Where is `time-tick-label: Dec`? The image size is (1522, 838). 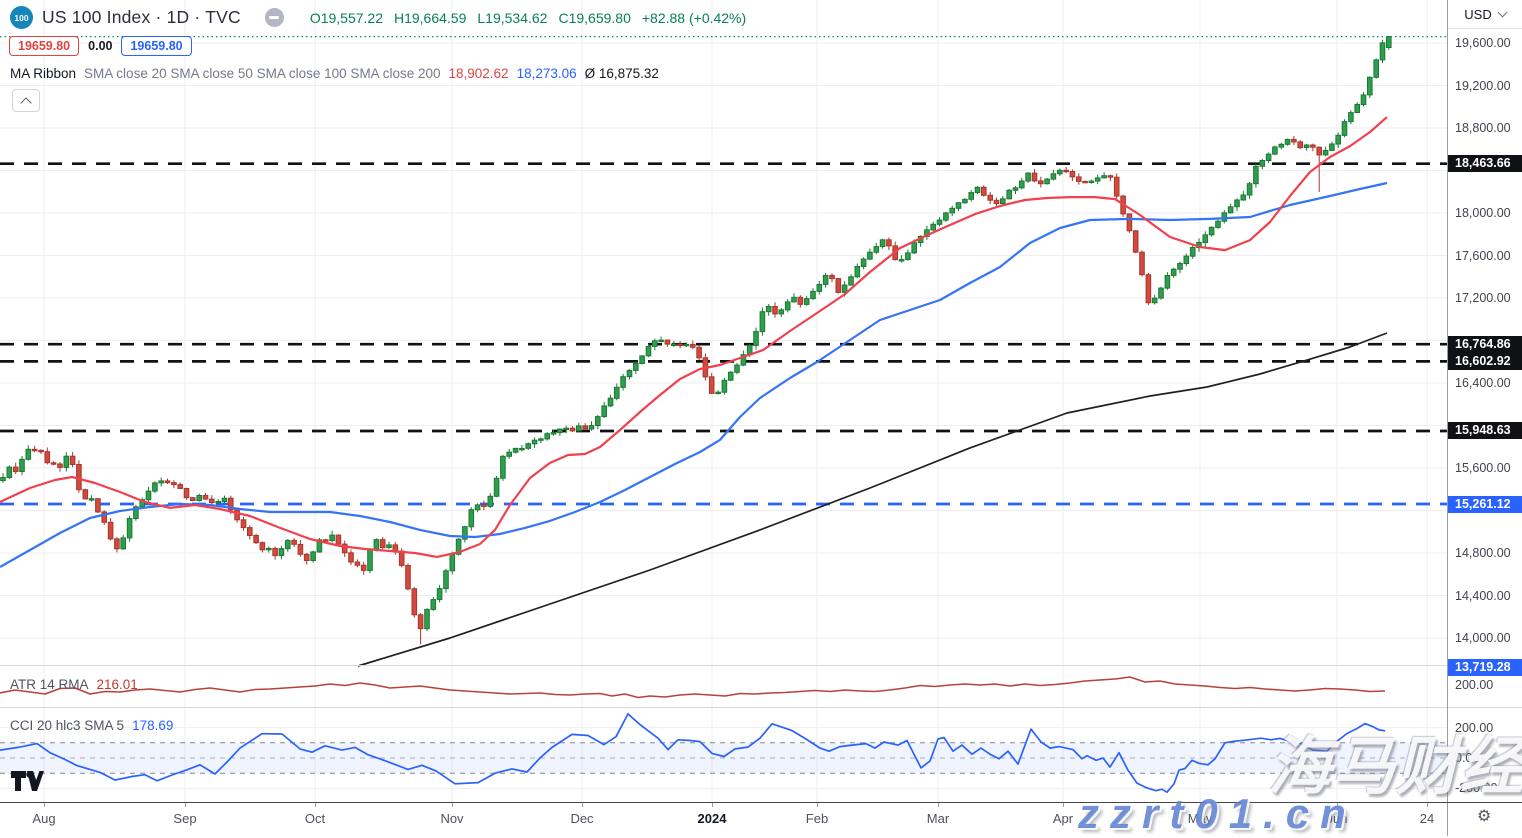 time-tick-label: Dec is located at coordinates (582, 818).